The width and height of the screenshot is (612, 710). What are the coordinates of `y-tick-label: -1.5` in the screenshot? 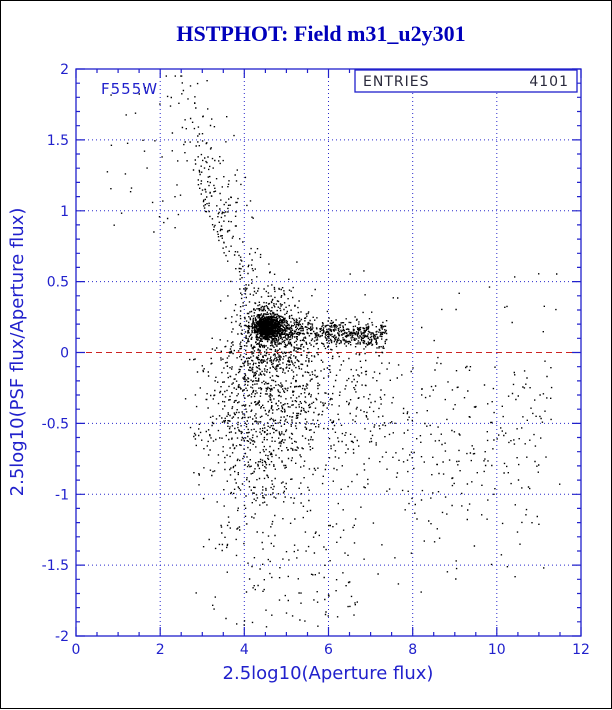 It's located at (55, 566).